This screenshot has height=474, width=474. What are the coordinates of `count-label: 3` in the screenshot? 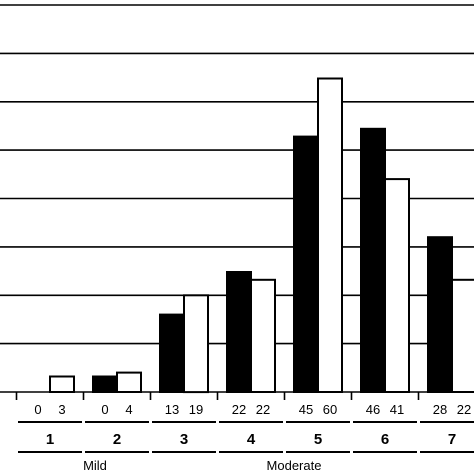 It's located at (61, 409).